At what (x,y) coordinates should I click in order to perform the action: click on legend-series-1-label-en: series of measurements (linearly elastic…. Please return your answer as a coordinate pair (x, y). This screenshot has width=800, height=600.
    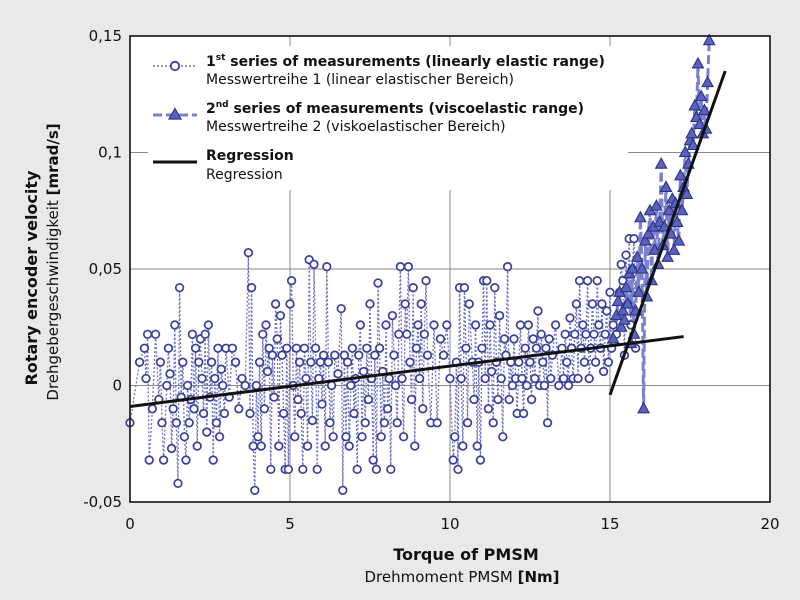
    Looking at the image, I should click on (414, 62).